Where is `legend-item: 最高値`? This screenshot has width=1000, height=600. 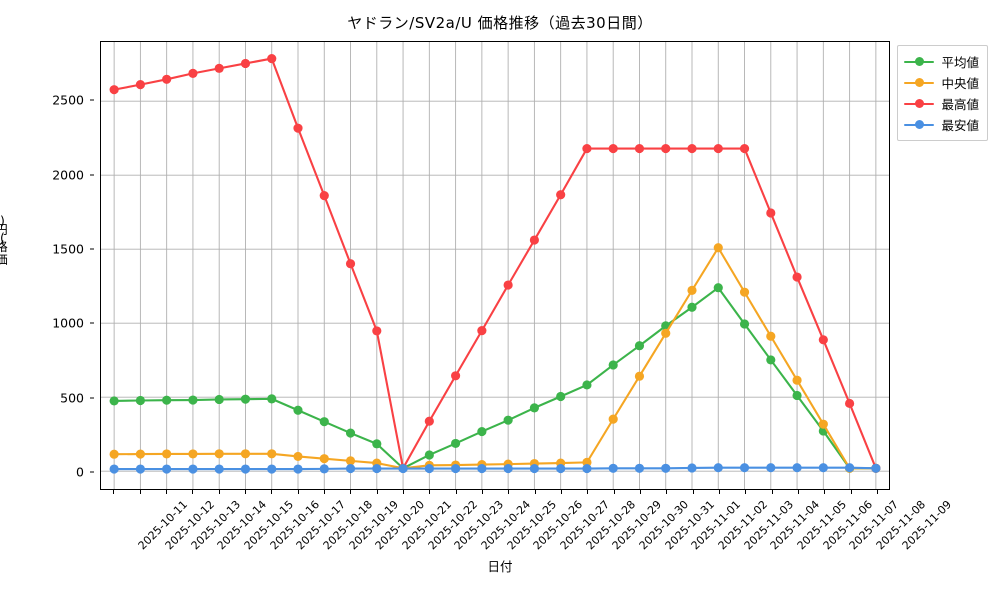
legend-item: 最高値 is located at coordinates (941, 103).